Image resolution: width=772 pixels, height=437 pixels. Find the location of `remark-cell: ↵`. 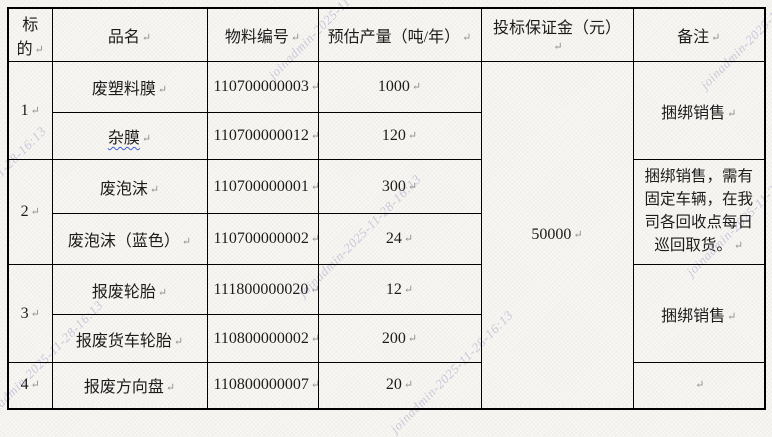

remark-cell: ↵ is located at coordinates (699, 385).